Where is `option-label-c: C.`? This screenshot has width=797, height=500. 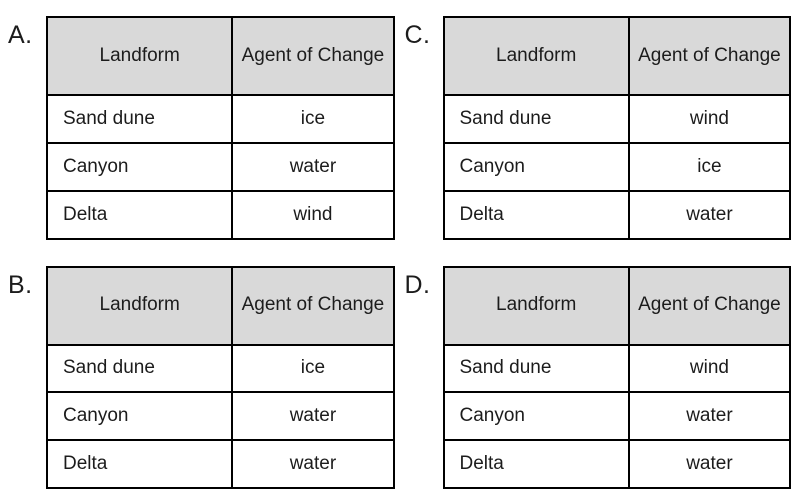 option-label-c: C. is located at coordinates (417, 35).